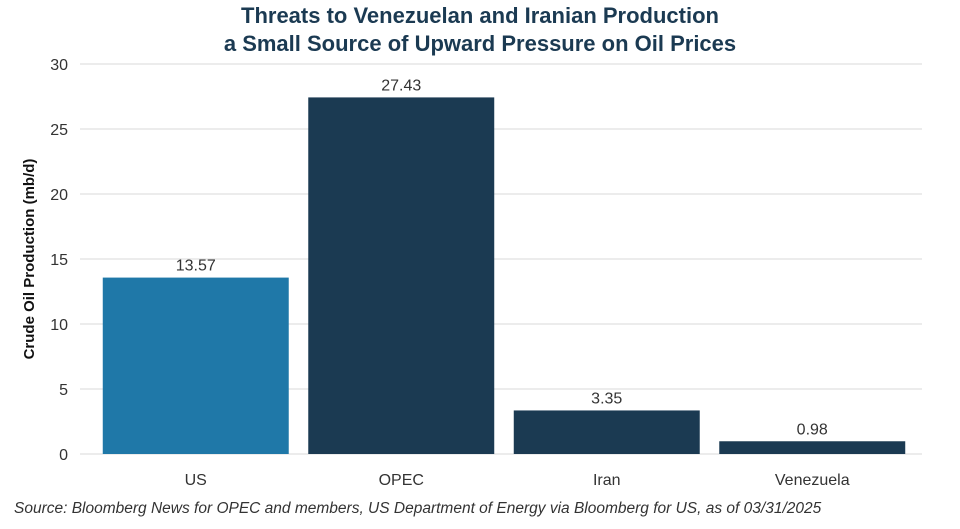 The image size is (960, 529). I want to click on value-label: 13.57, so click(196, 266).